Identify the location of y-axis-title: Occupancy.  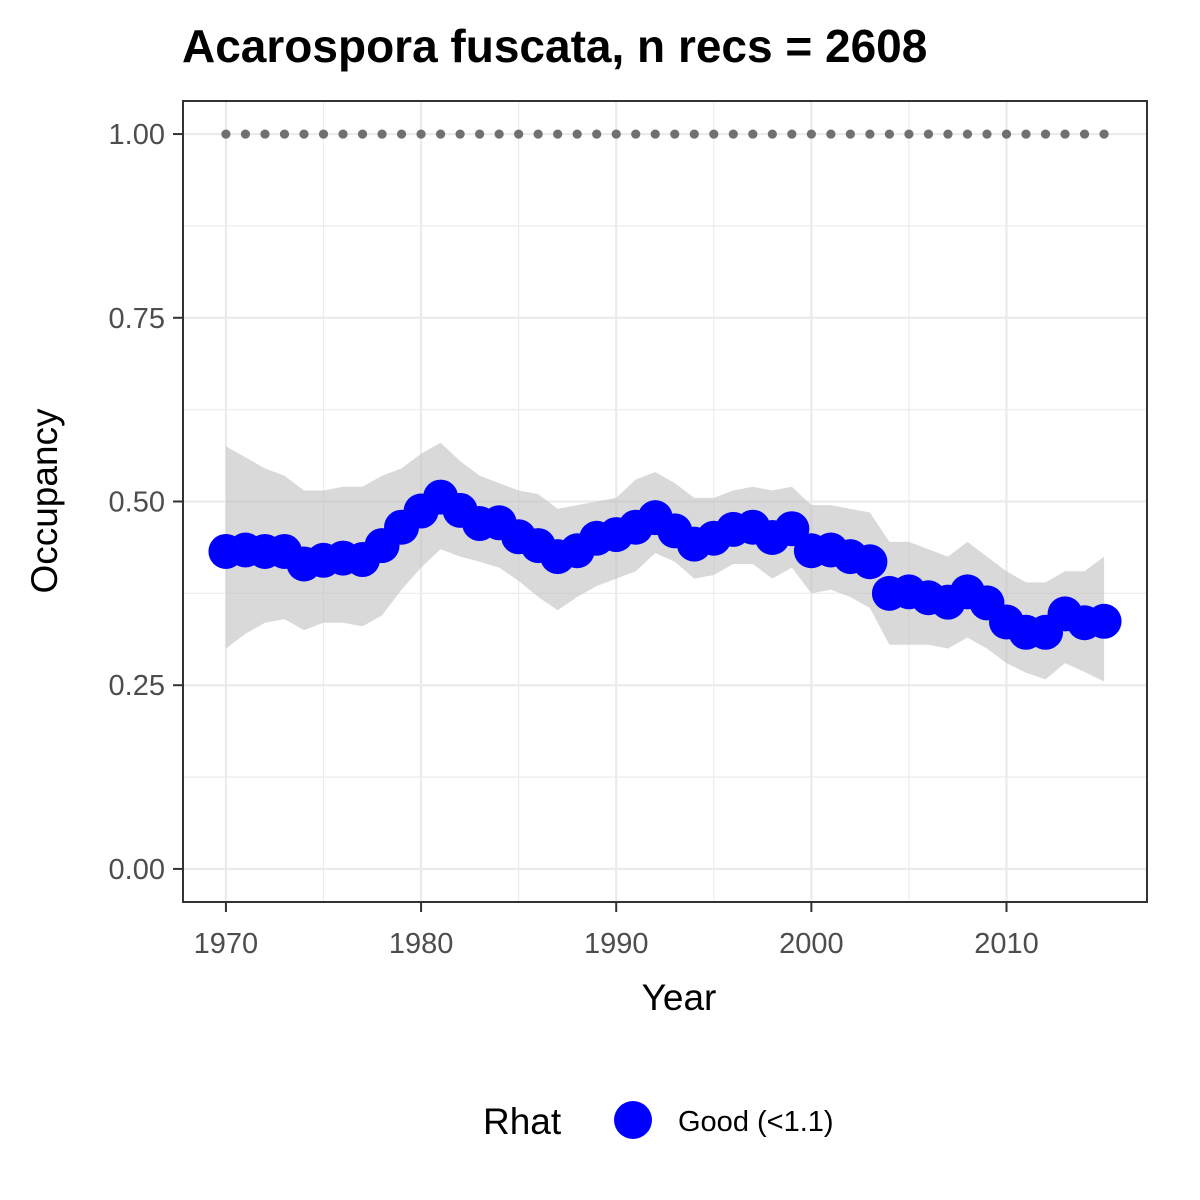
(44, 501).